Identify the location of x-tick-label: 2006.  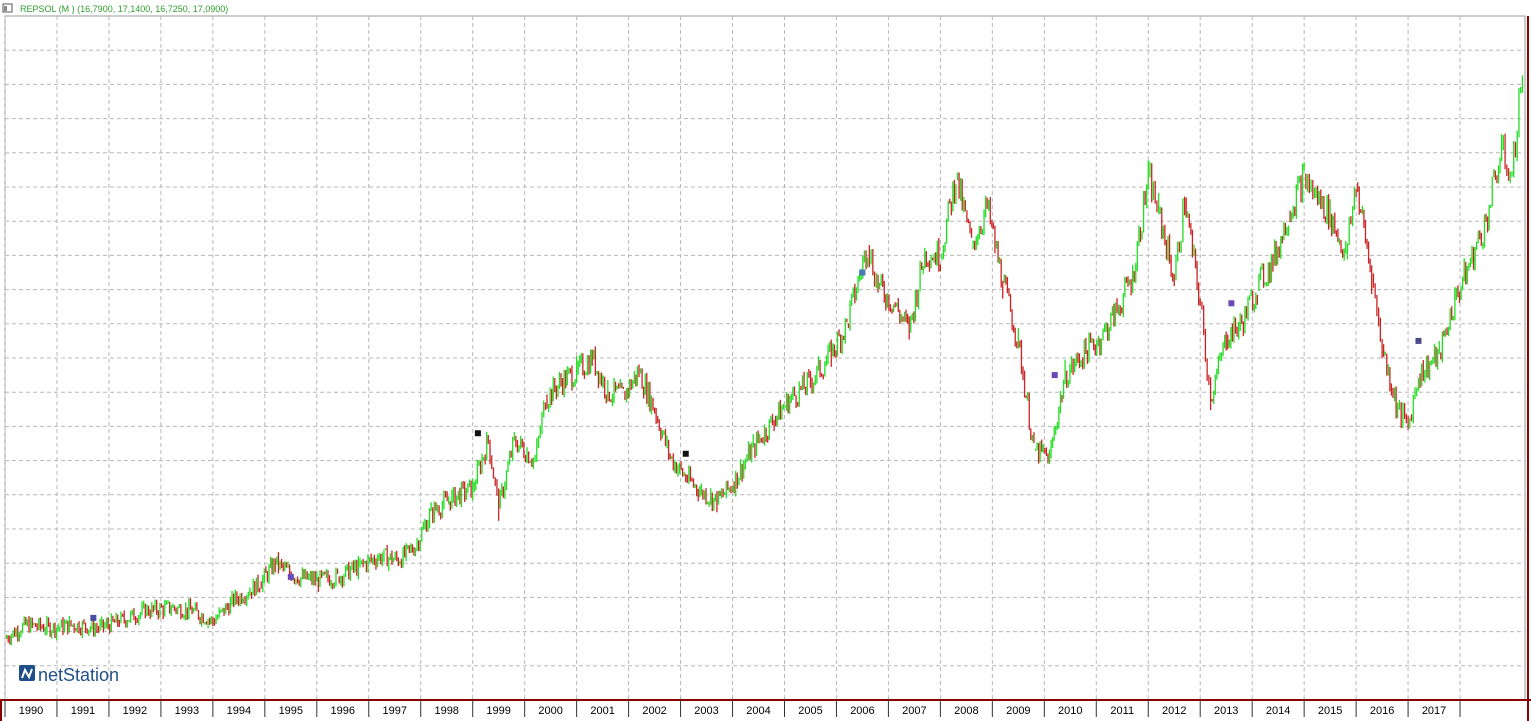
(862, 711).